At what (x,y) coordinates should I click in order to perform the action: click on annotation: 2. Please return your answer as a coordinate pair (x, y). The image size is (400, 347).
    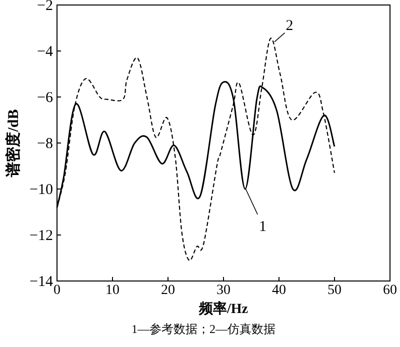
    Looking at the image, I should click on (290, 26).